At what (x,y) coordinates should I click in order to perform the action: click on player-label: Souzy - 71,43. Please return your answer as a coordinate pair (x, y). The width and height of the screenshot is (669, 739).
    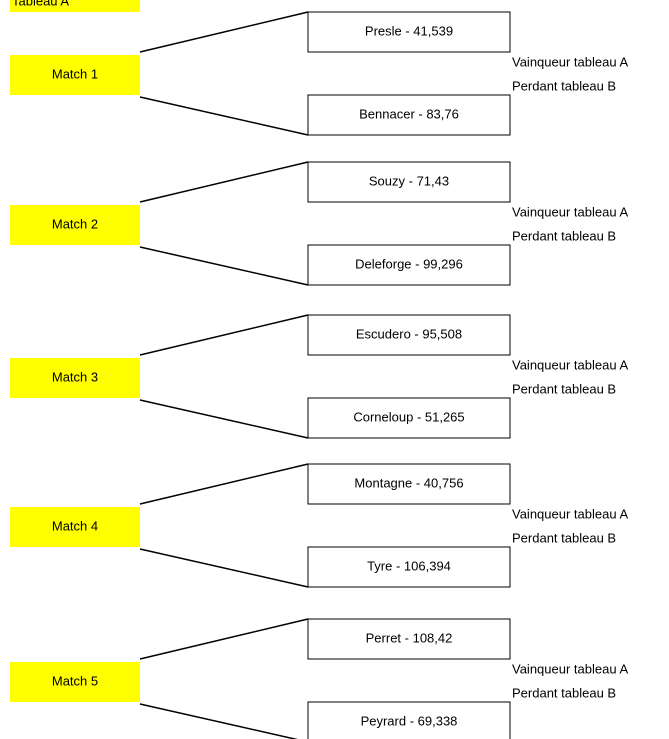
    Looking at the image, I should click on (409, 180).